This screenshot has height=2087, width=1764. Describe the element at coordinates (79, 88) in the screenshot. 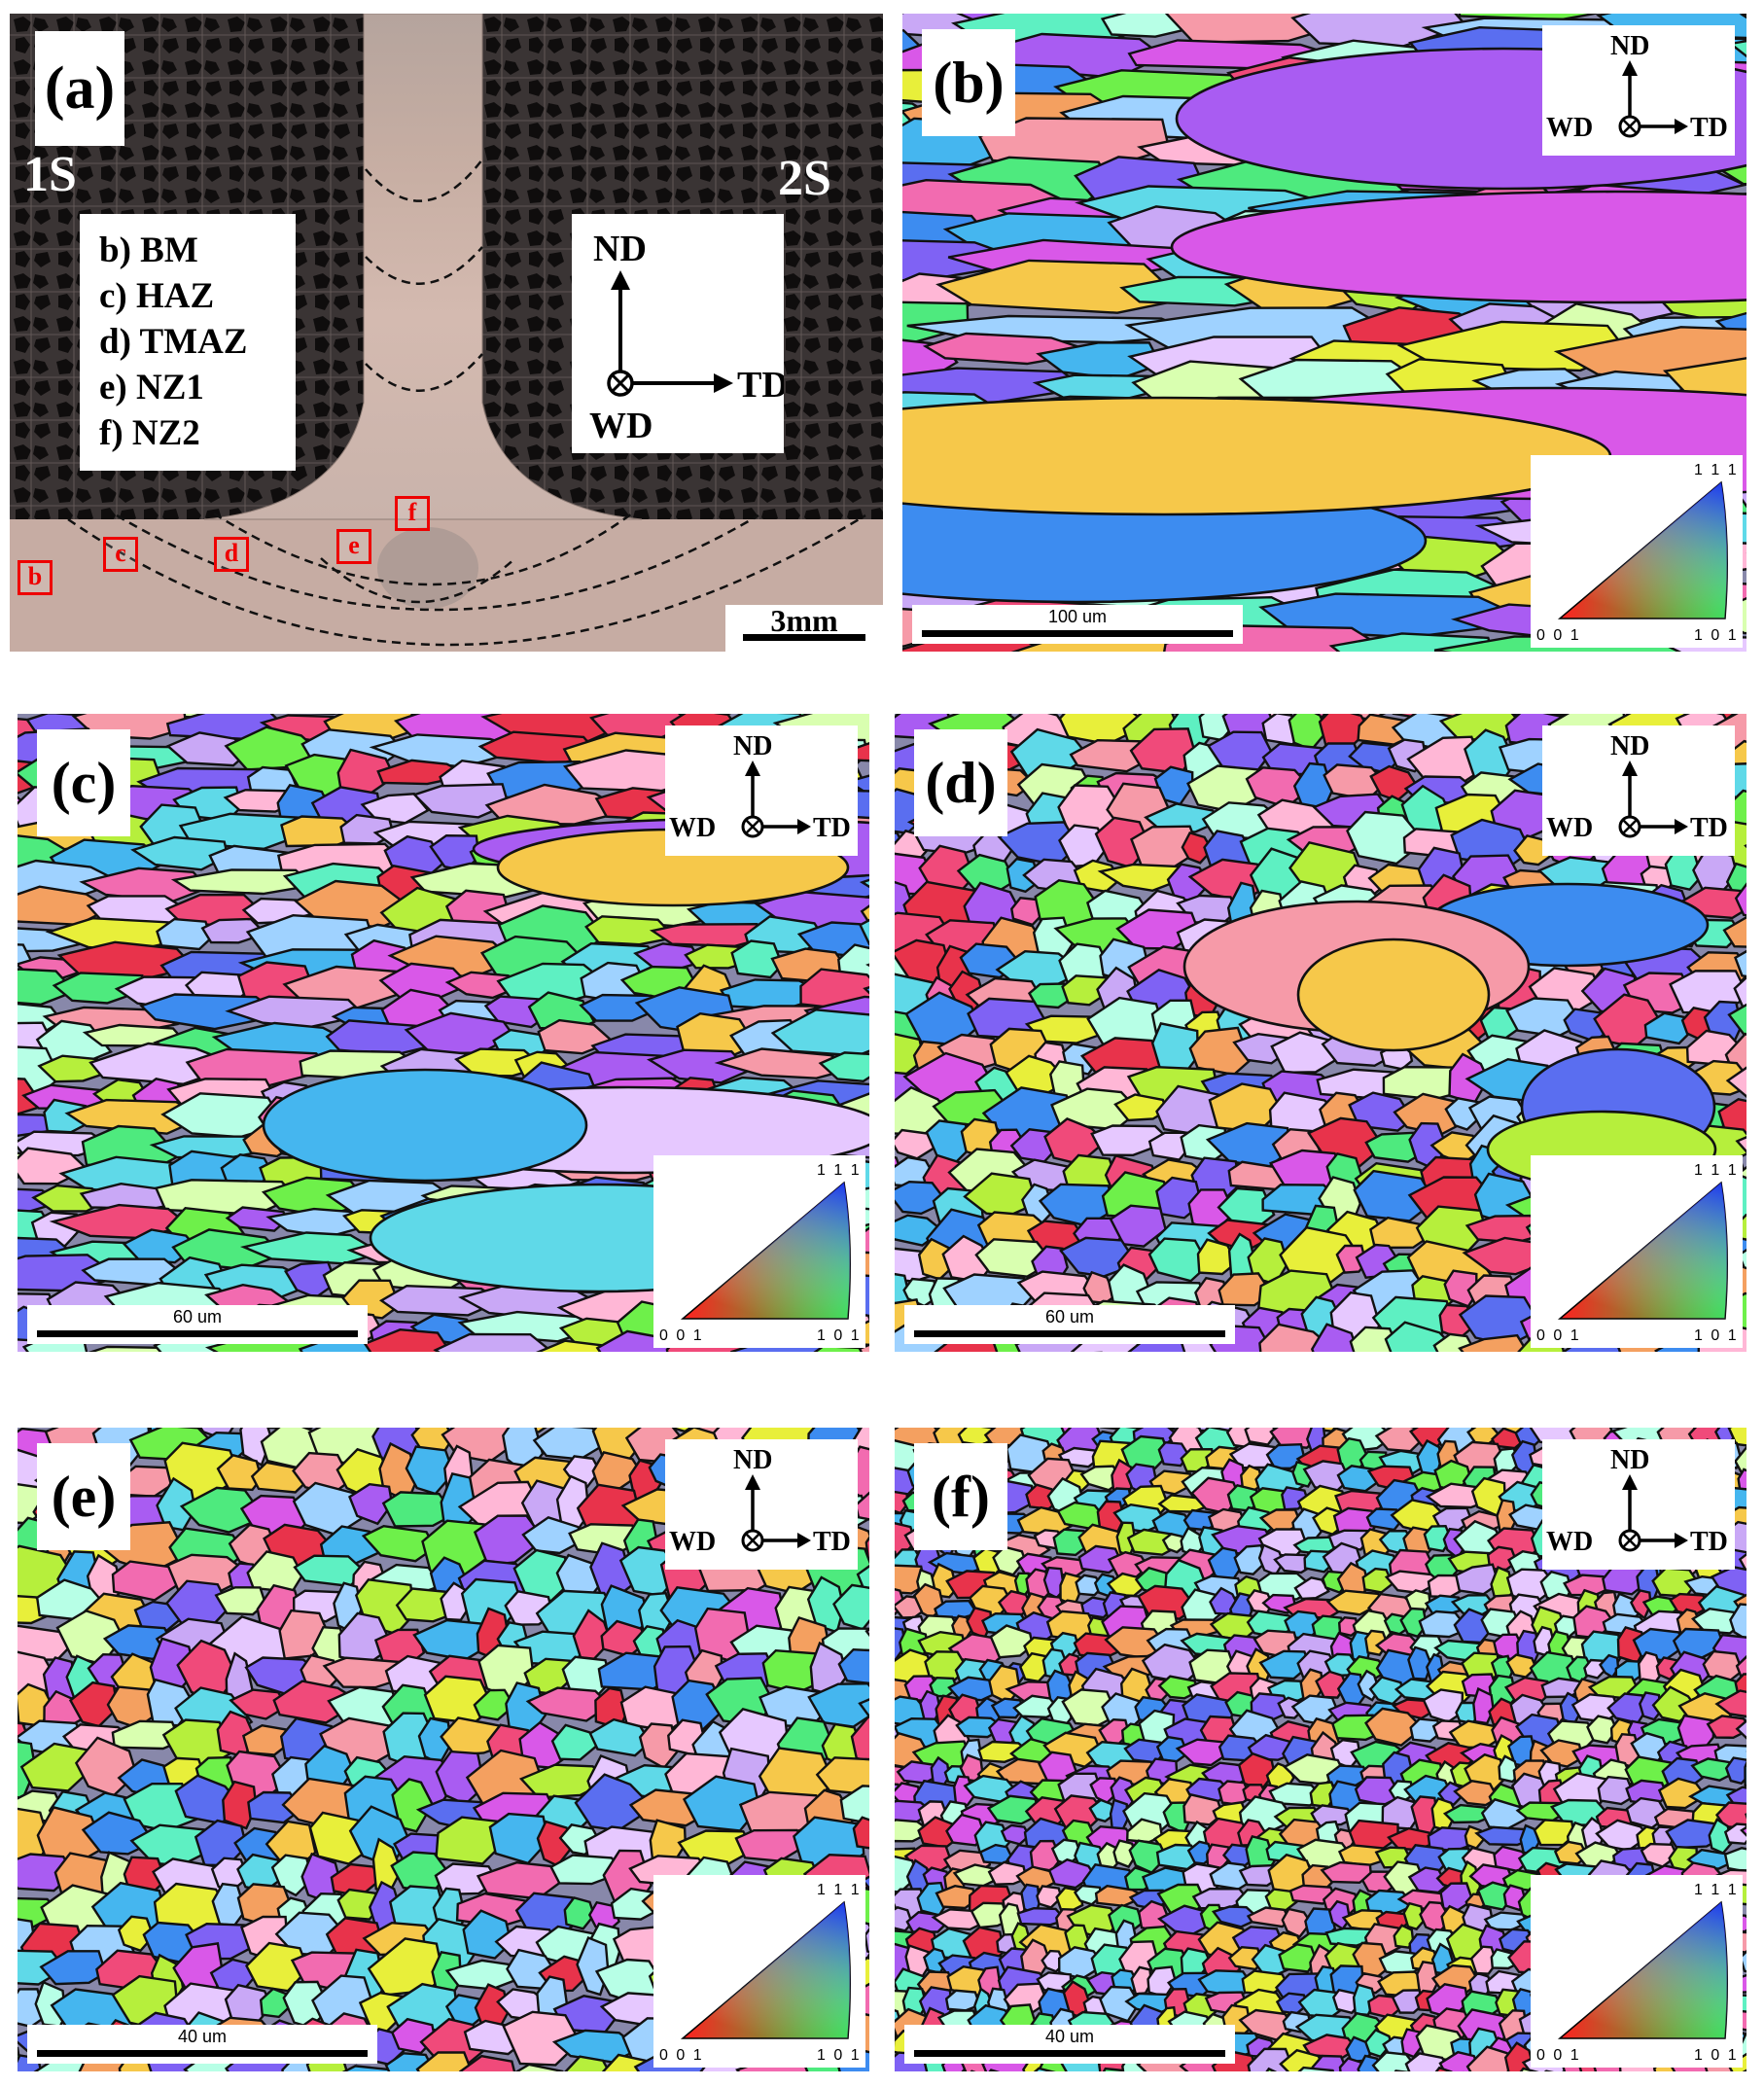

I see `panel-a-label: (a)` at that location.